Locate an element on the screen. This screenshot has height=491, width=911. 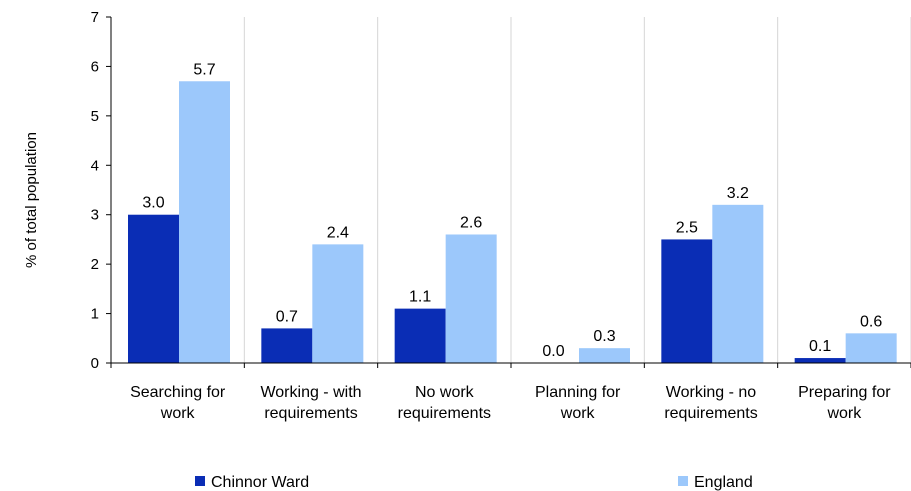
y-tick-label: 7 is located at coordinates (95, 17).